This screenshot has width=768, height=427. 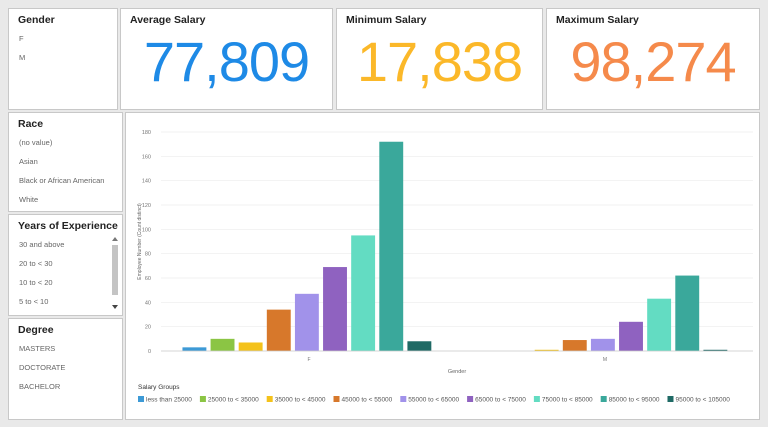 I want to click on filter-panel: Gender F M, so click(x=63, y=59).